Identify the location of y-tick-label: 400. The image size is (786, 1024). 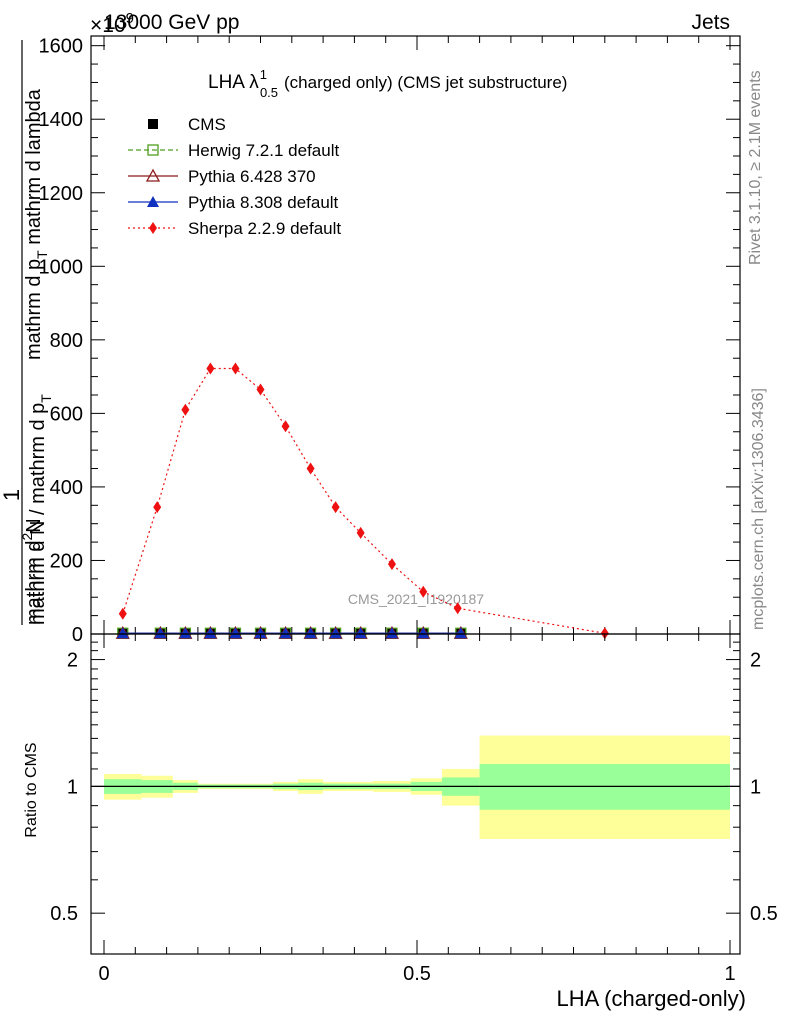
(66, 488).